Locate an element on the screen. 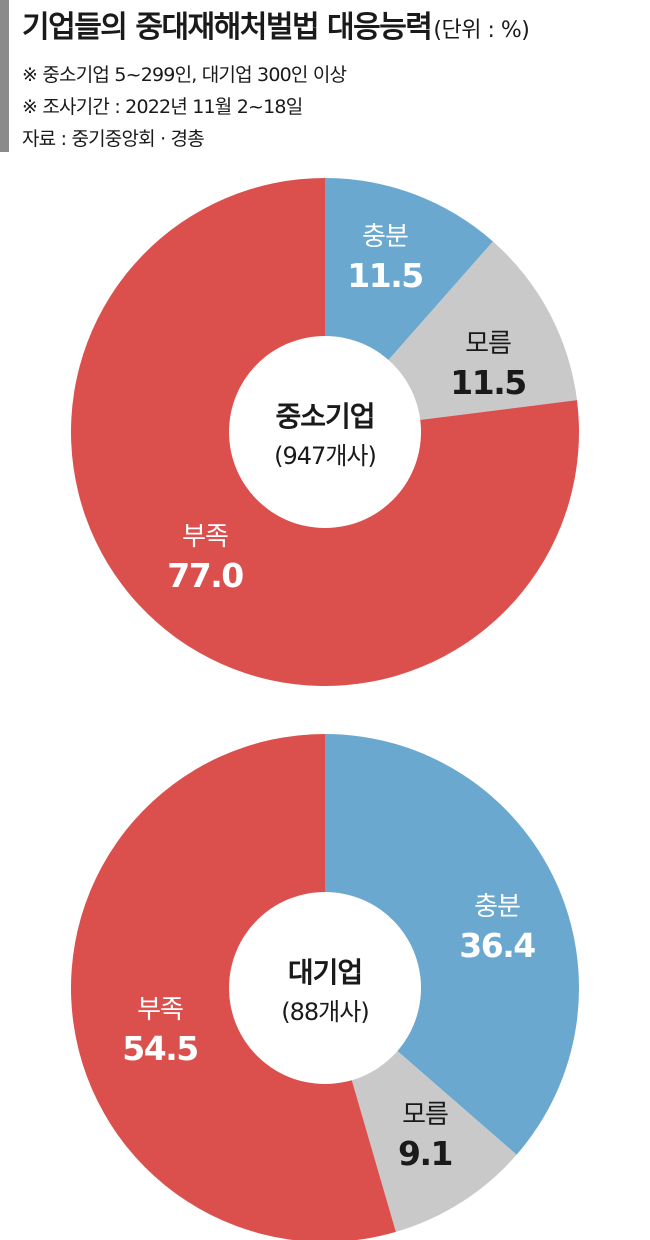 The image size is (650, 1240). sme-label-unknown: 모름 is located at coordinates (488, 344).